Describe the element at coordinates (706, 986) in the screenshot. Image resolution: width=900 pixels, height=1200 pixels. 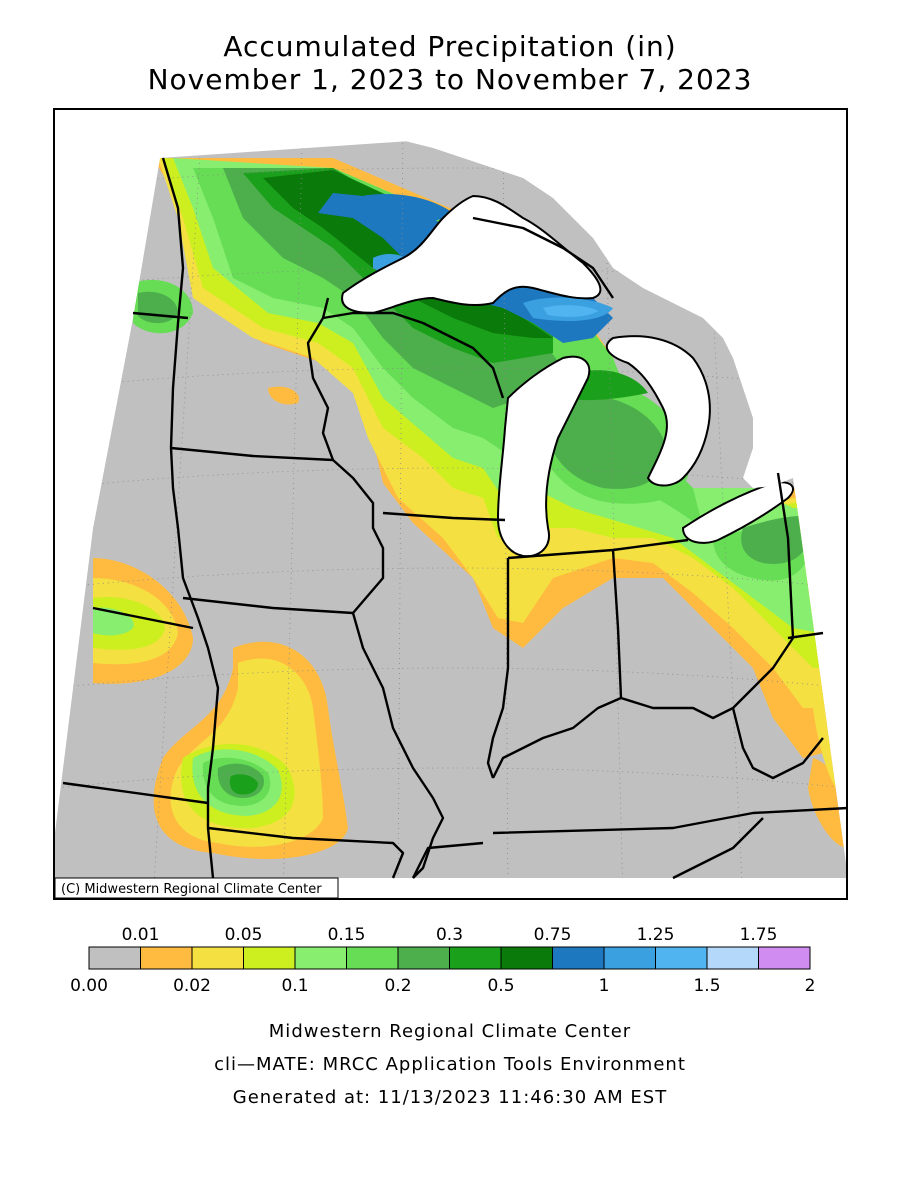
I see `legend-bottom-label: 1.5` at that location.